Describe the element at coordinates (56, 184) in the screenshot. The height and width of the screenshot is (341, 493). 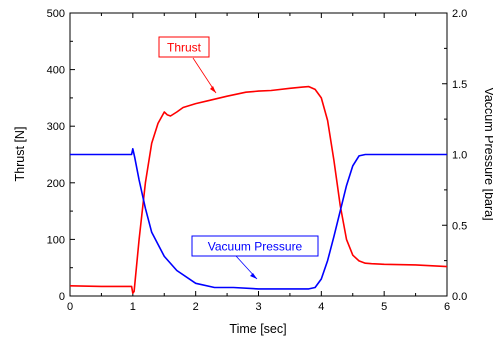
I see `y-tick-label: 200` at that location.